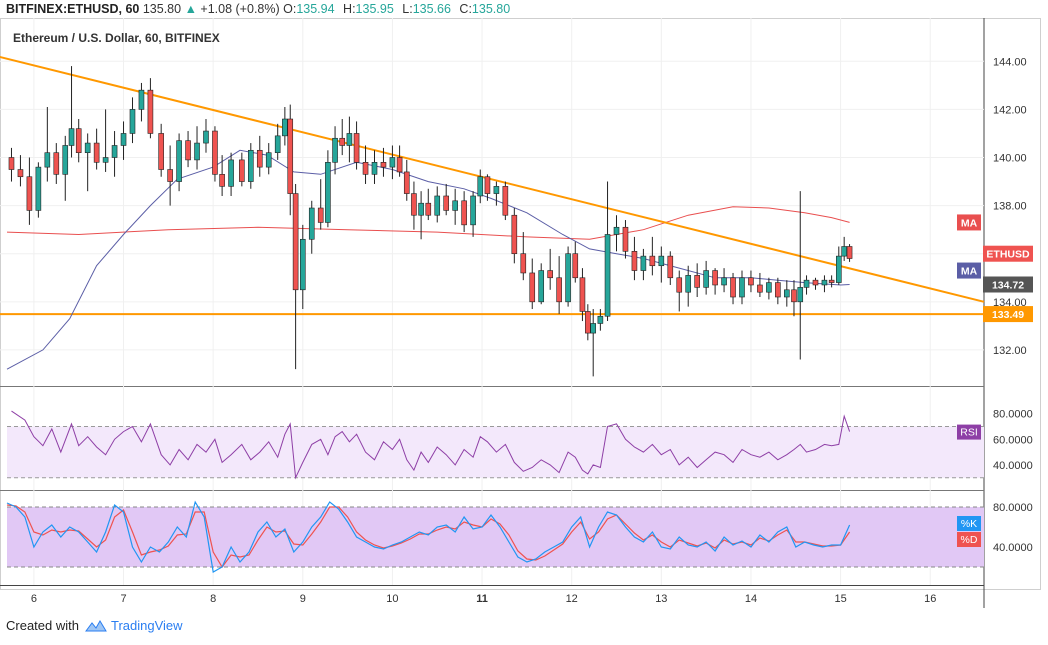  Describe the element at coordinates (1013, 508) in the screenshot. I see `stochastic-y-tick-label: 80.0000` at that location.